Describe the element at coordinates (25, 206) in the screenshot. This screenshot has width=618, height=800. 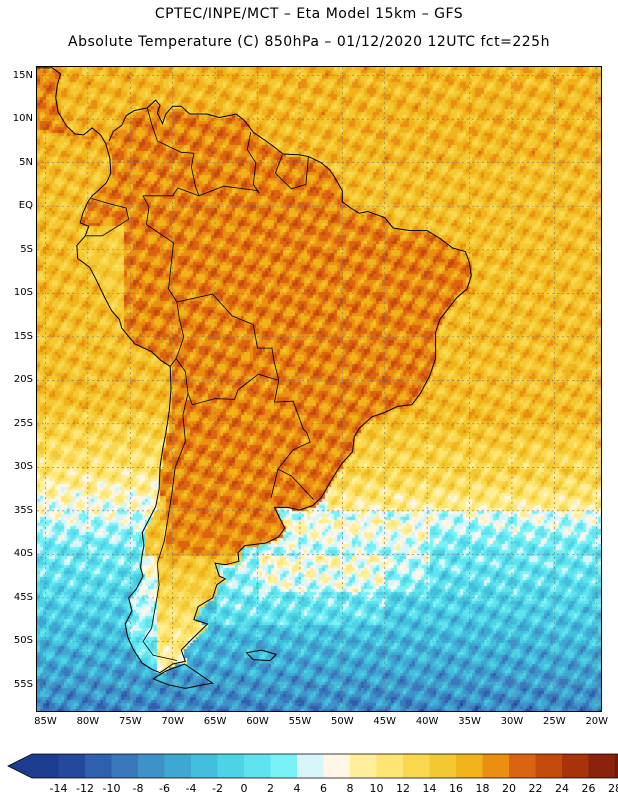
I see `lat-label: EQ` at that location.